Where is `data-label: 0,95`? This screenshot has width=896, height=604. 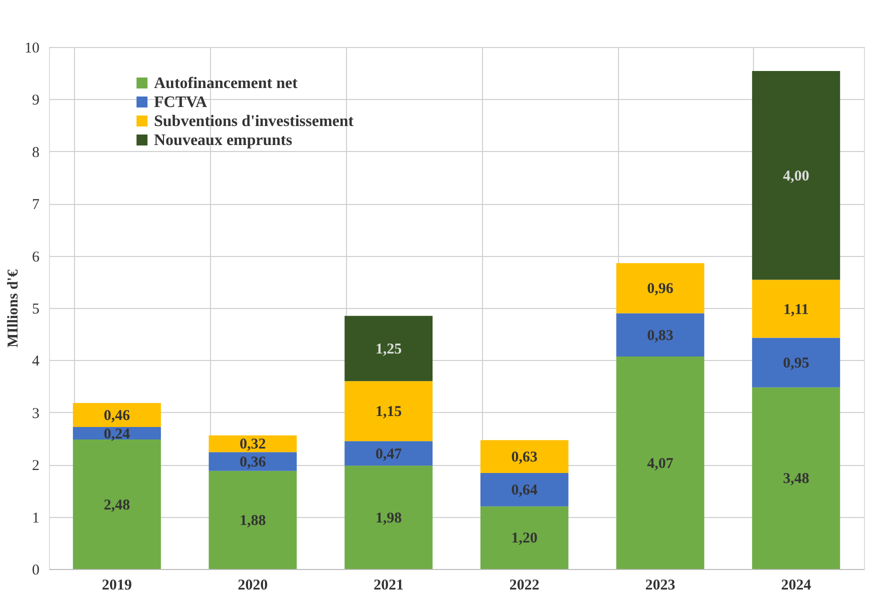
data-label: 0,95 is located at coordinates (796, 364).